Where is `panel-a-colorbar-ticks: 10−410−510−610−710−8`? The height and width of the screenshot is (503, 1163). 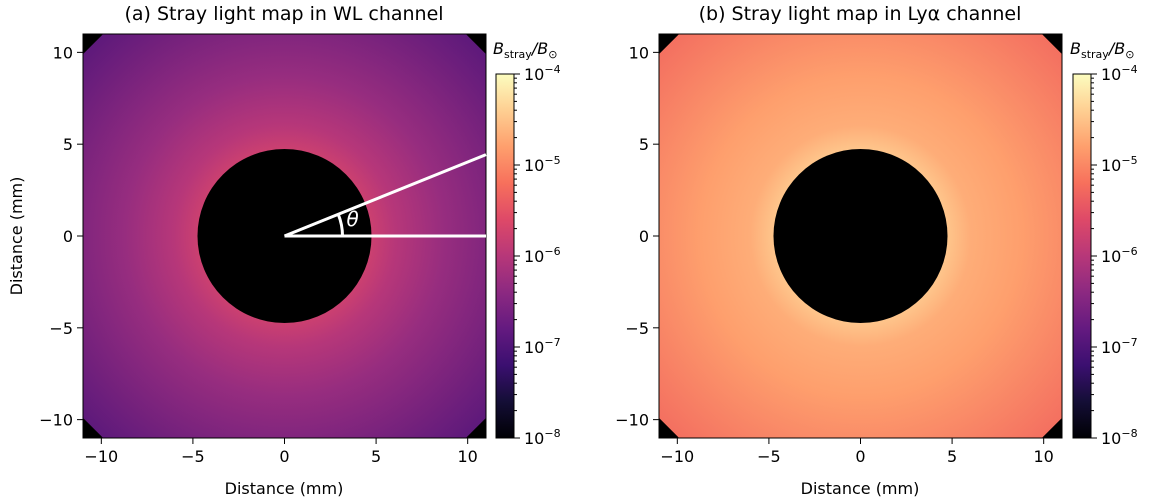 panel-a-colorbar-ticks: 10−410−510−610−710−8 is located at coordinates (537, 255).